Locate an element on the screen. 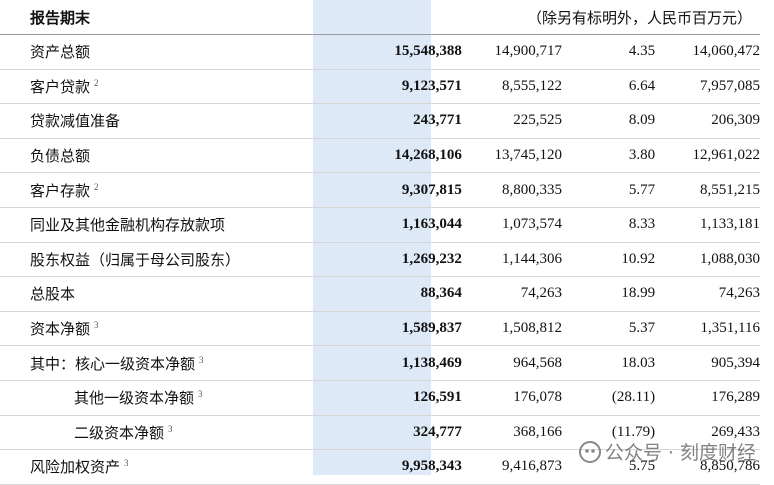  row-label: 总股本 is located at coordinates (53, 295).